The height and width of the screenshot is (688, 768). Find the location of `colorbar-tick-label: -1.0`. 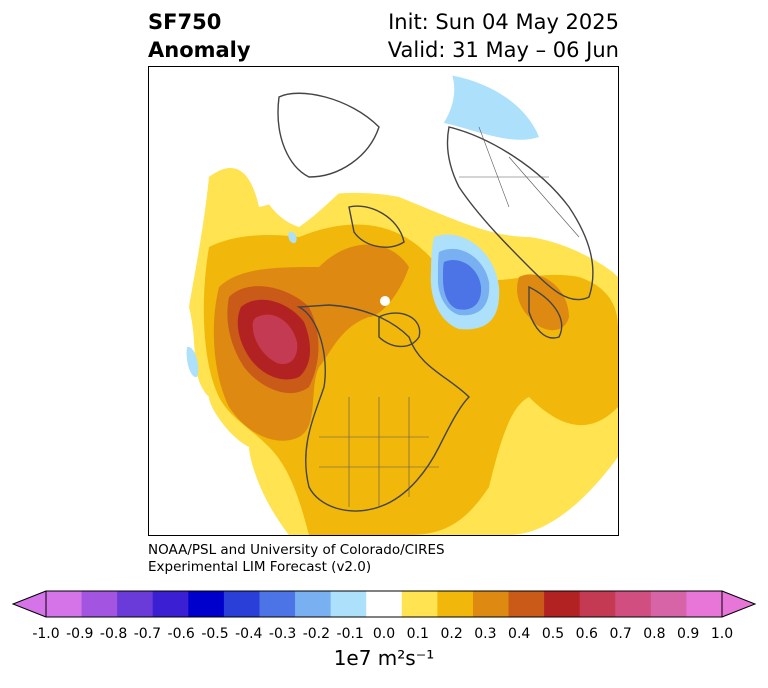

colorbar-tick-label: -1.0 is located at coordinates (46, 634).